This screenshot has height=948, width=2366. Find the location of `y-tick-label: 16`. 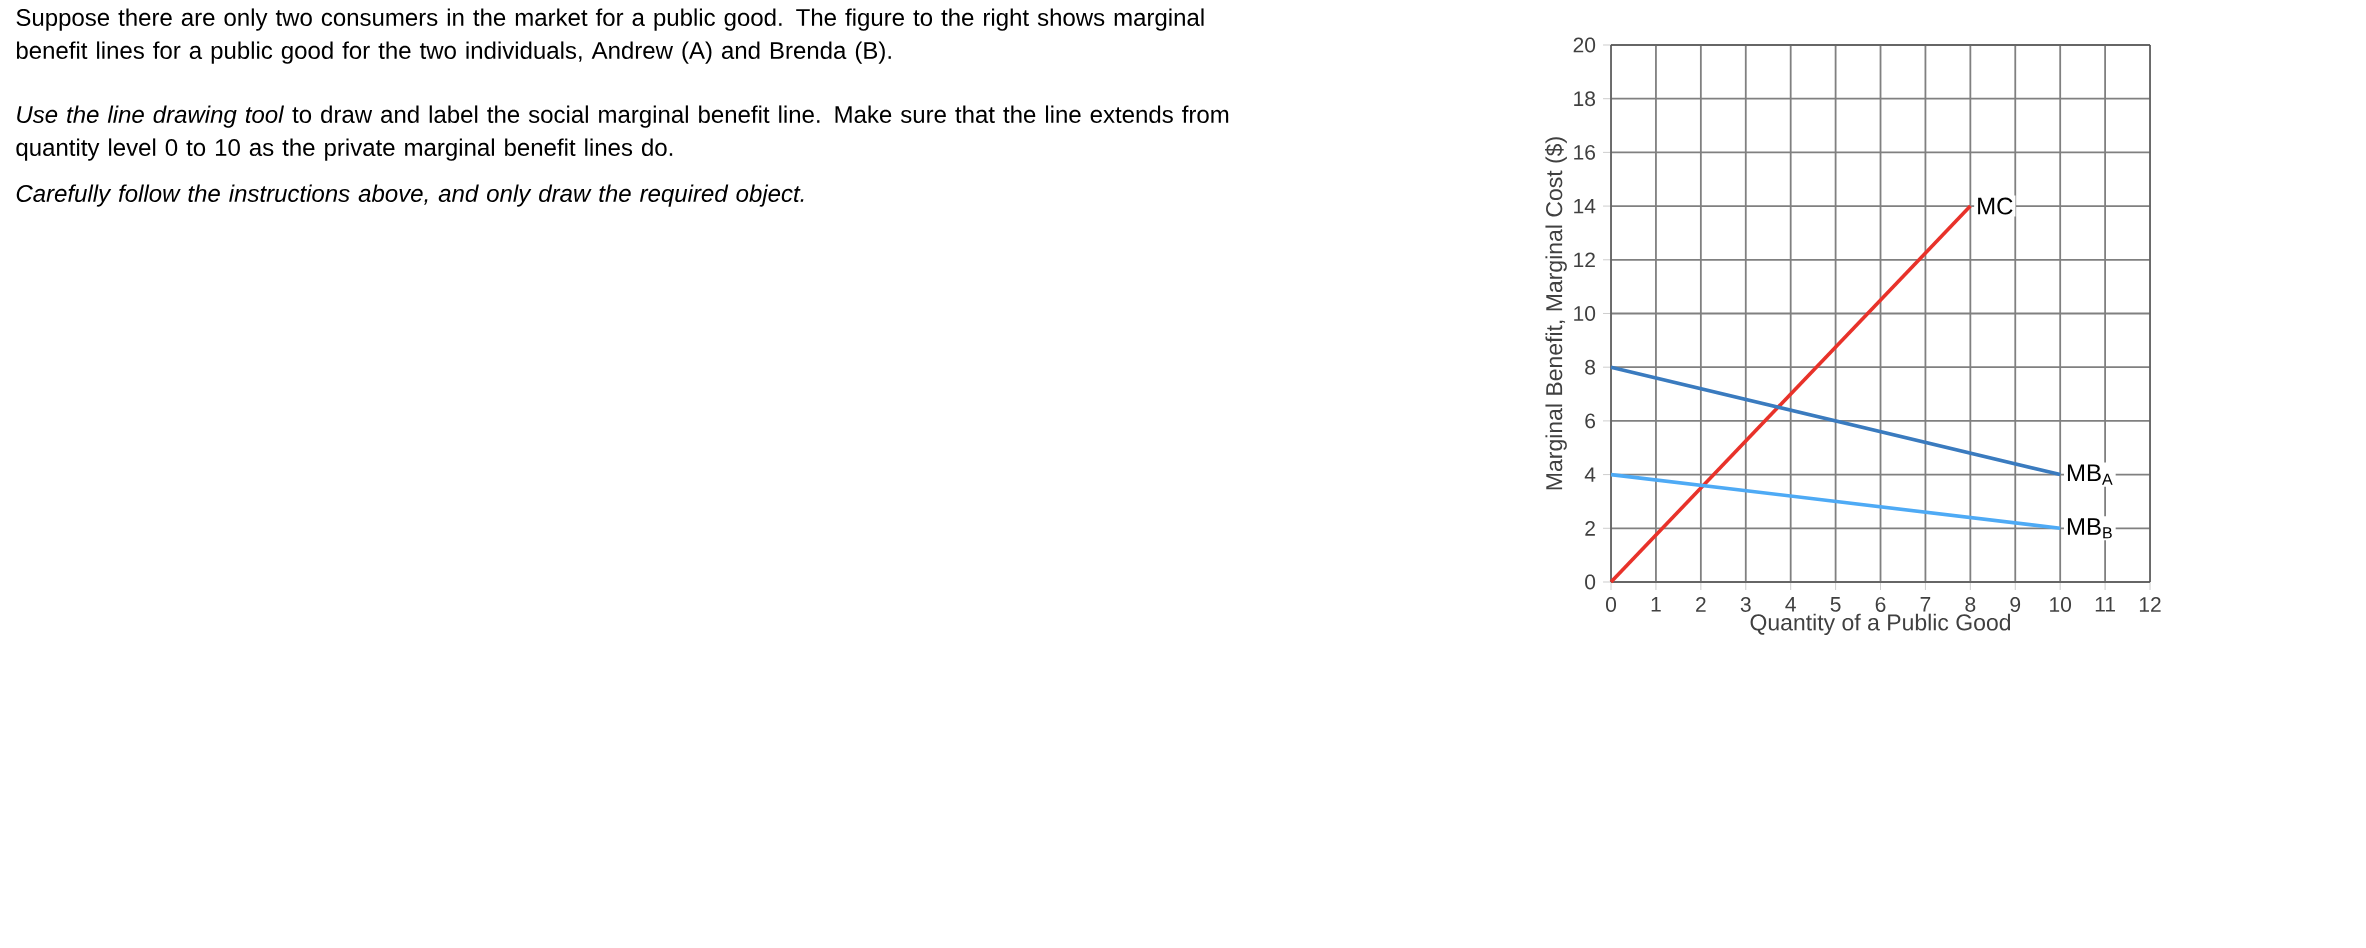

y-tick-label: 16 is located at coordinates (1585, 152).